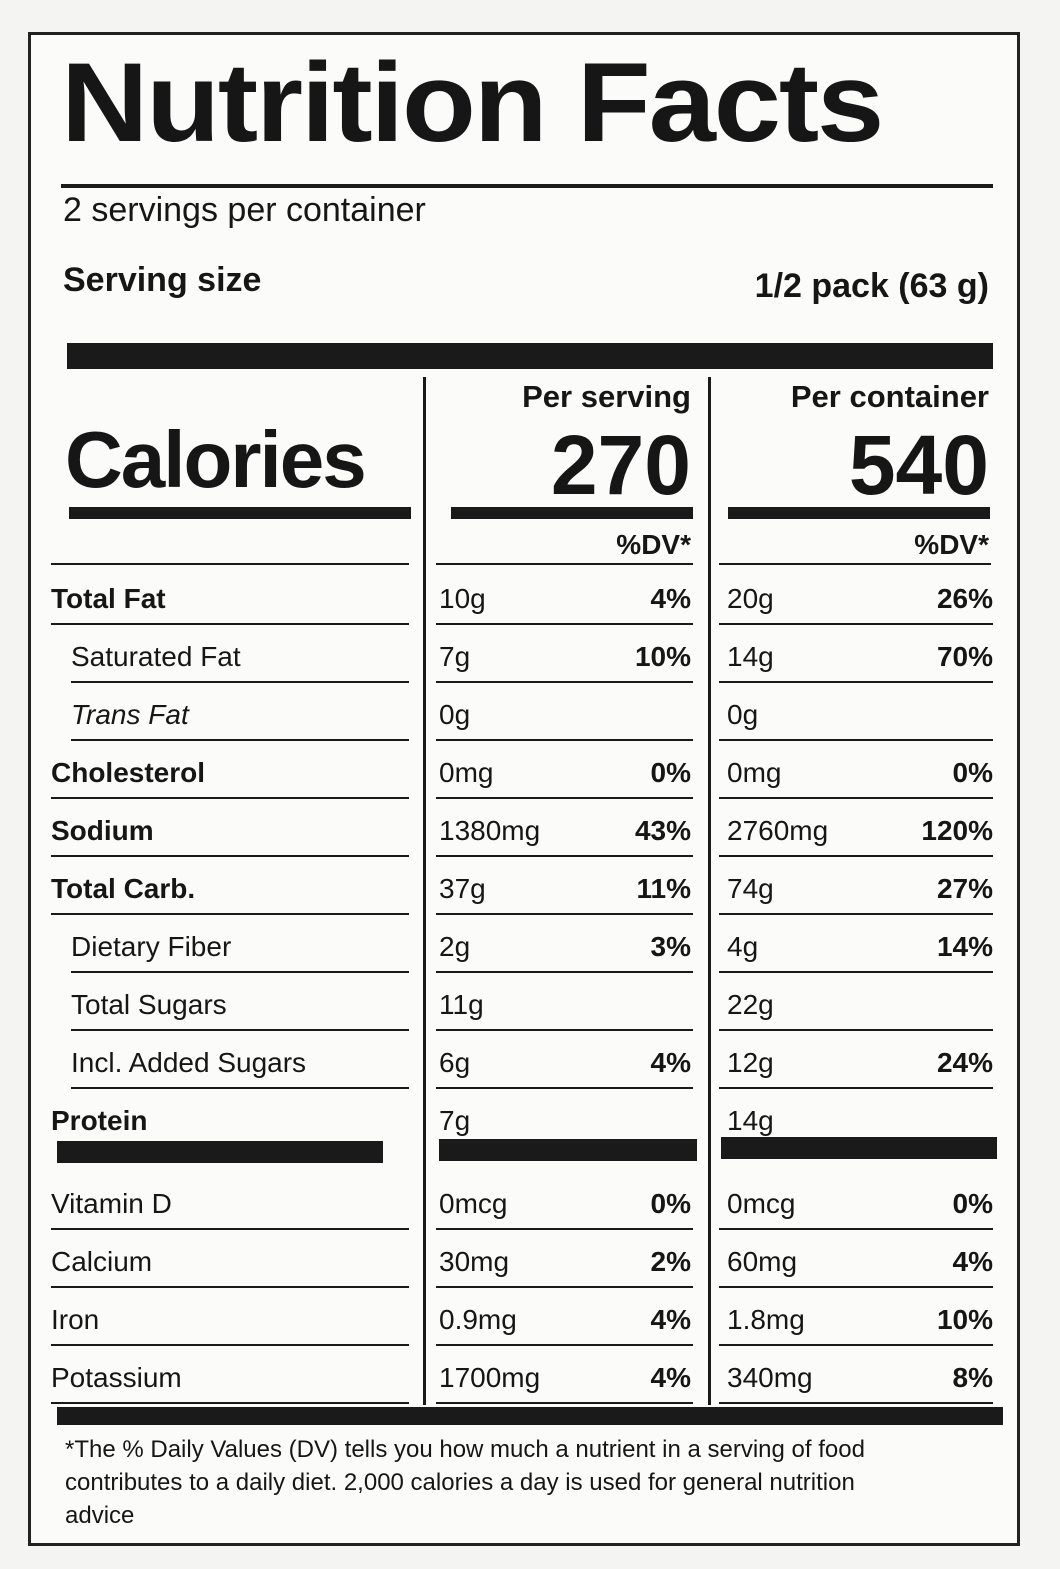  I want to click on dv-header: %DV*, so click(653, 544).